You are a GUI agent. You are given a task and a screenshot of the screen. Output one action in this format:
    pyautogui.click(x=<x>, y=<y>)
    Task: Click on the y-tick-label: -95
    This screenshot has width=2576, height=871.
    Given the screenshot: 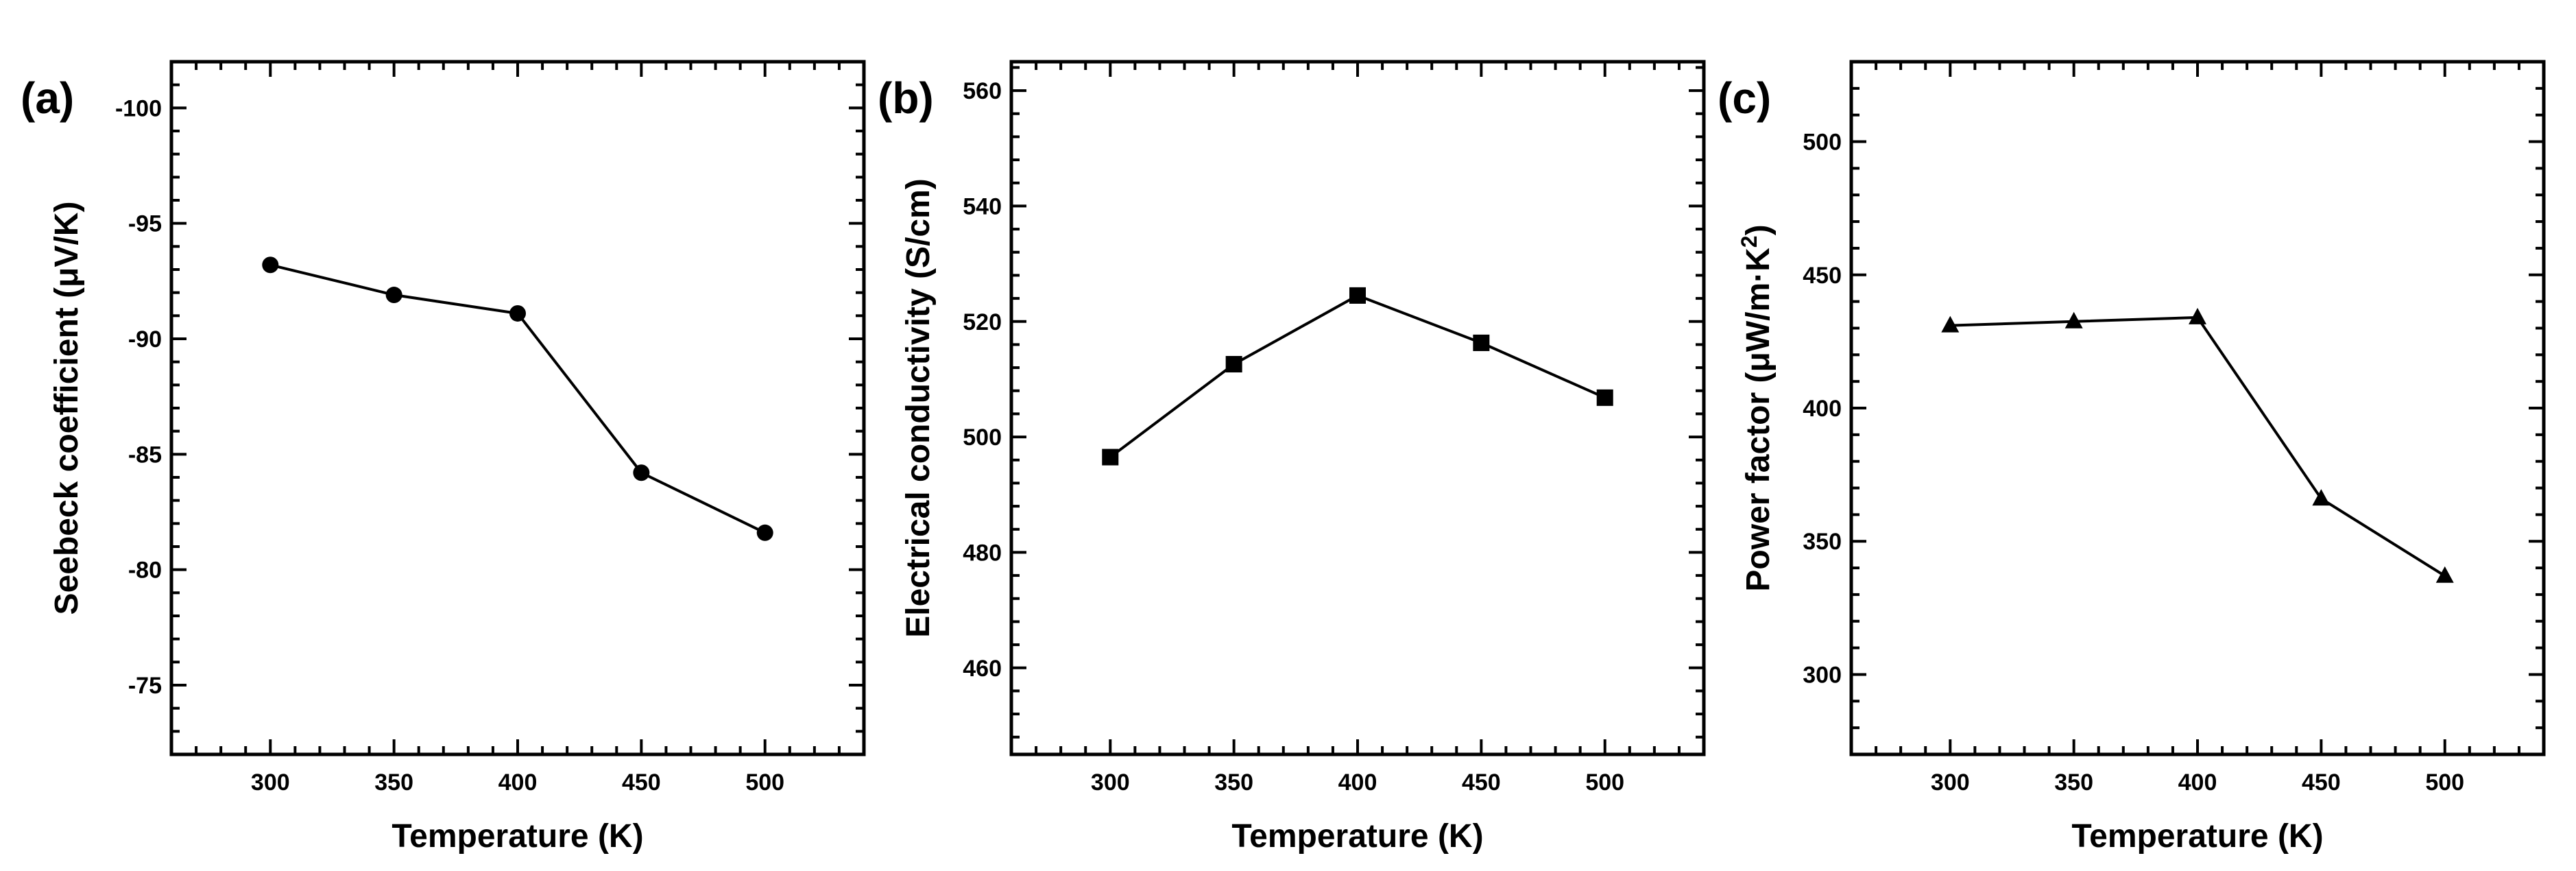 What is the action you would take?
    pyautogui.click(x=145, y=224)
    